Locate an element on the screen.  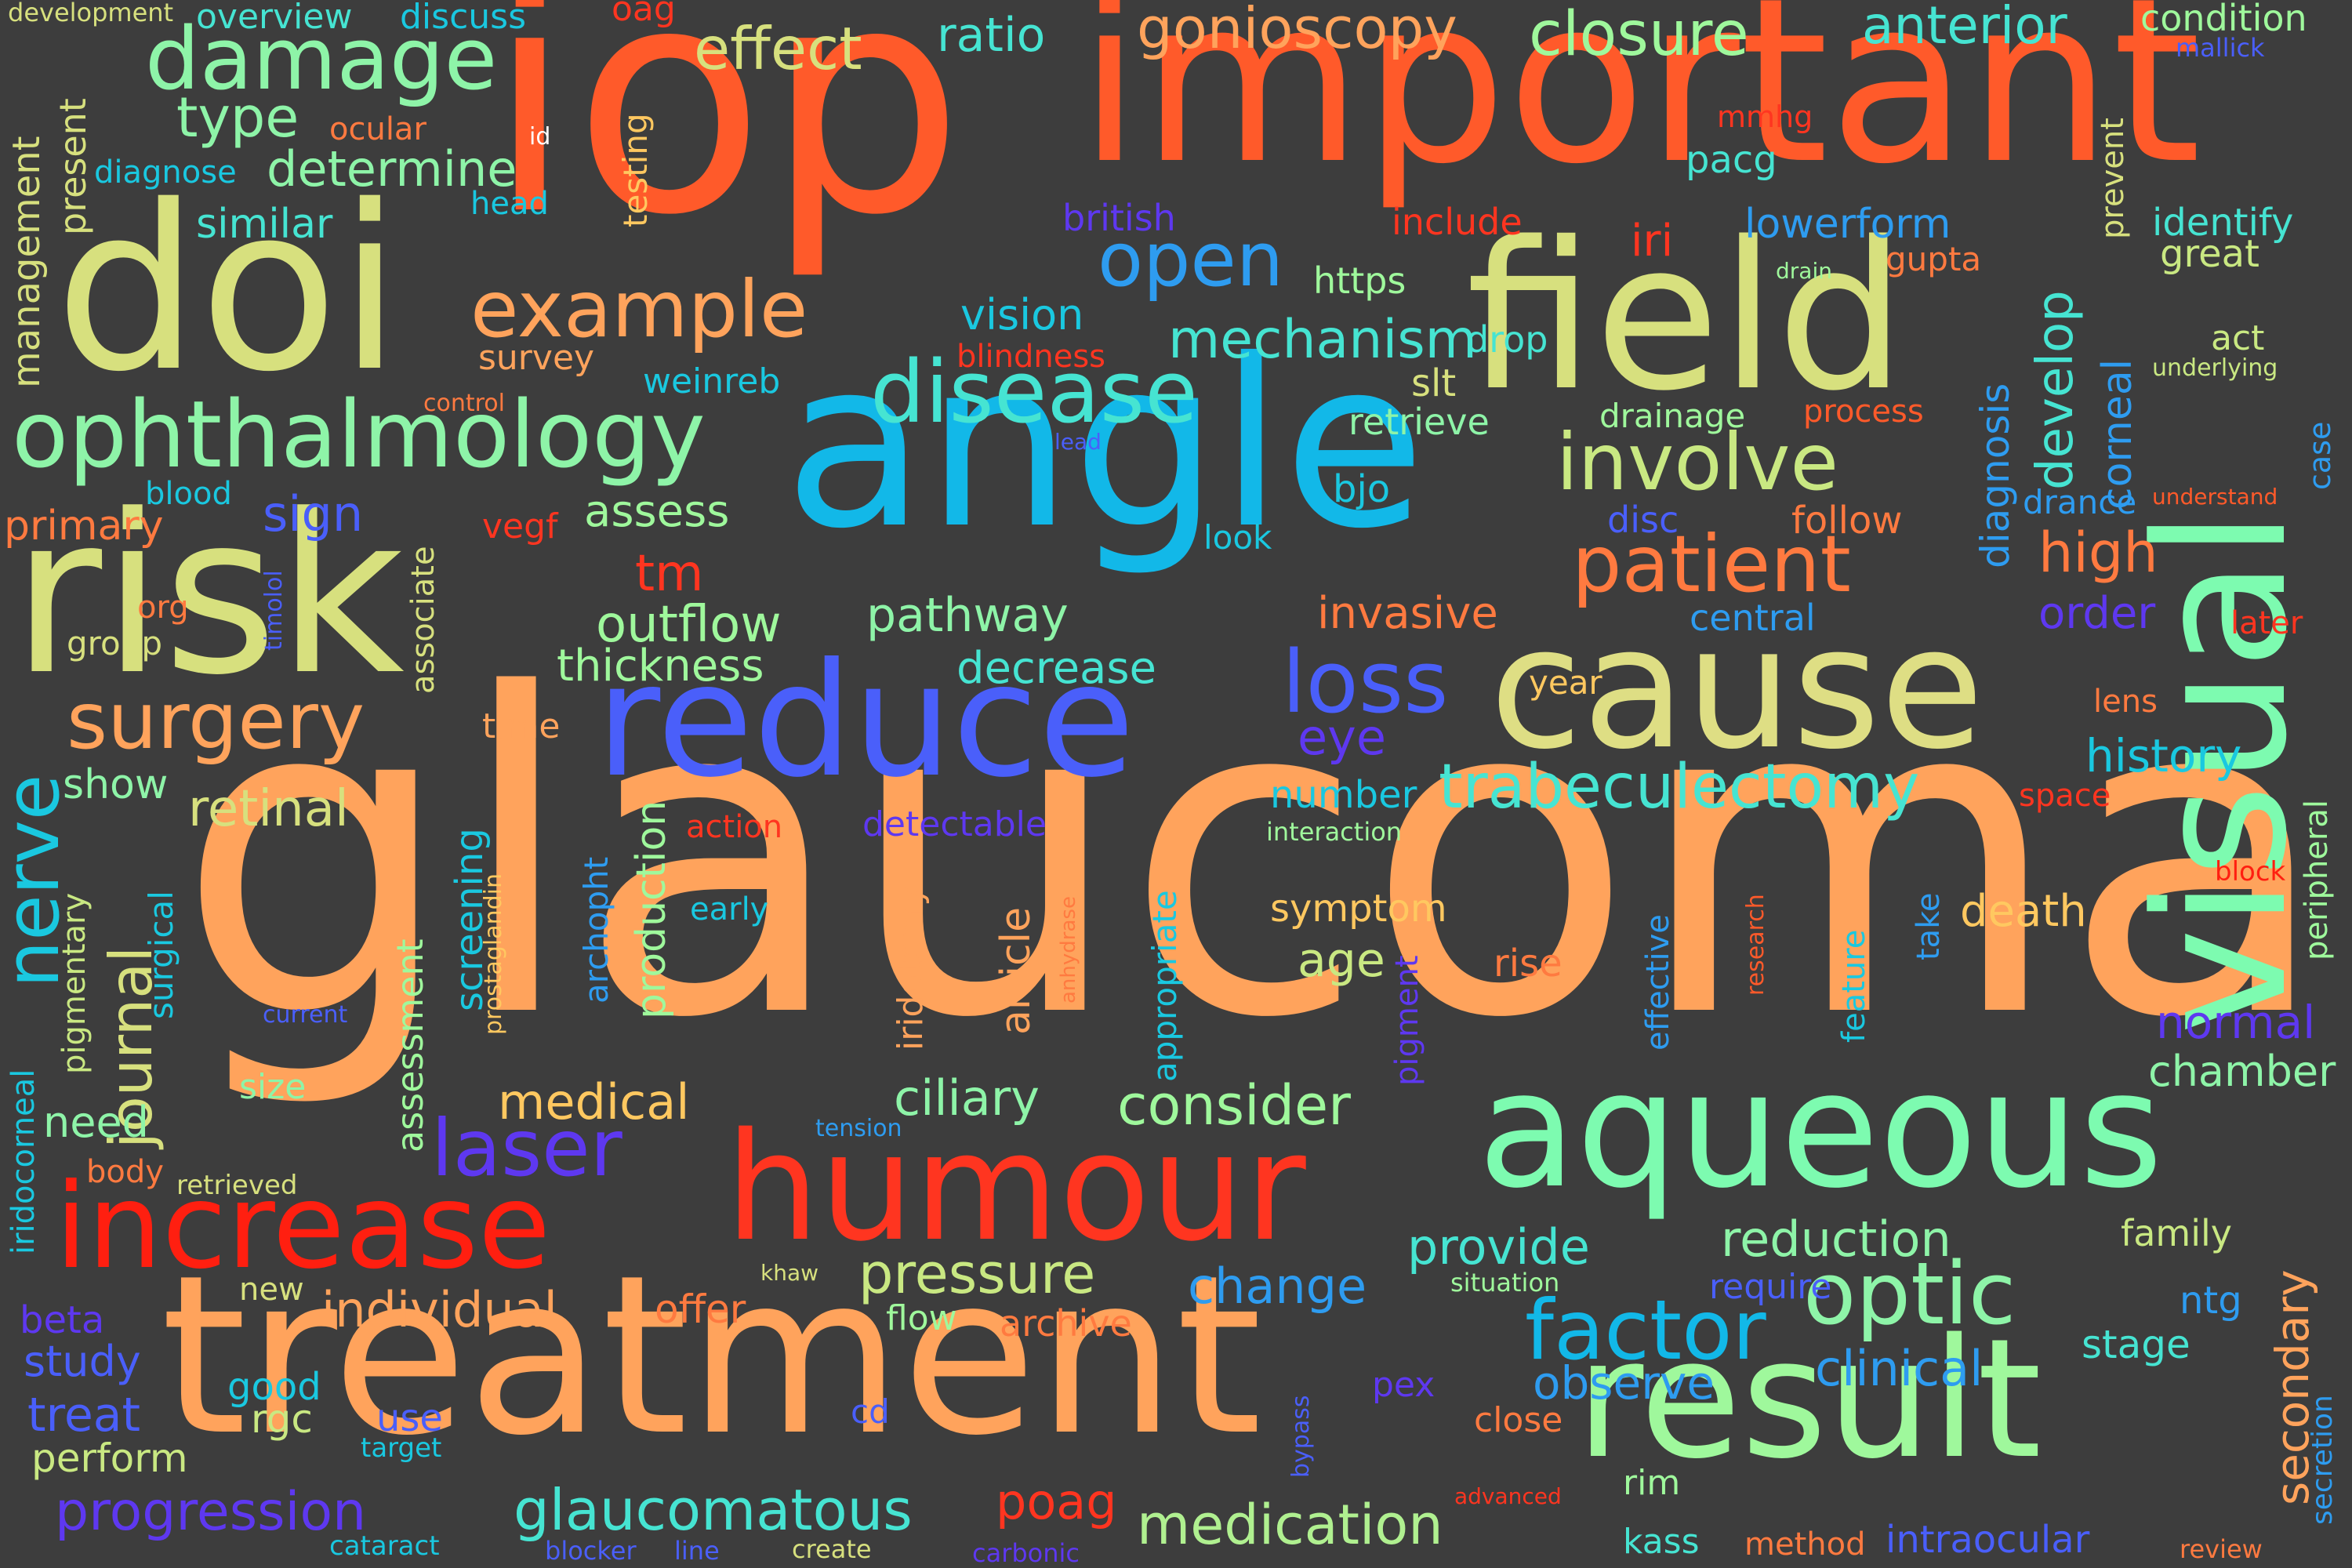
word-blocker: blocker is located at coordinates (591, 1551).